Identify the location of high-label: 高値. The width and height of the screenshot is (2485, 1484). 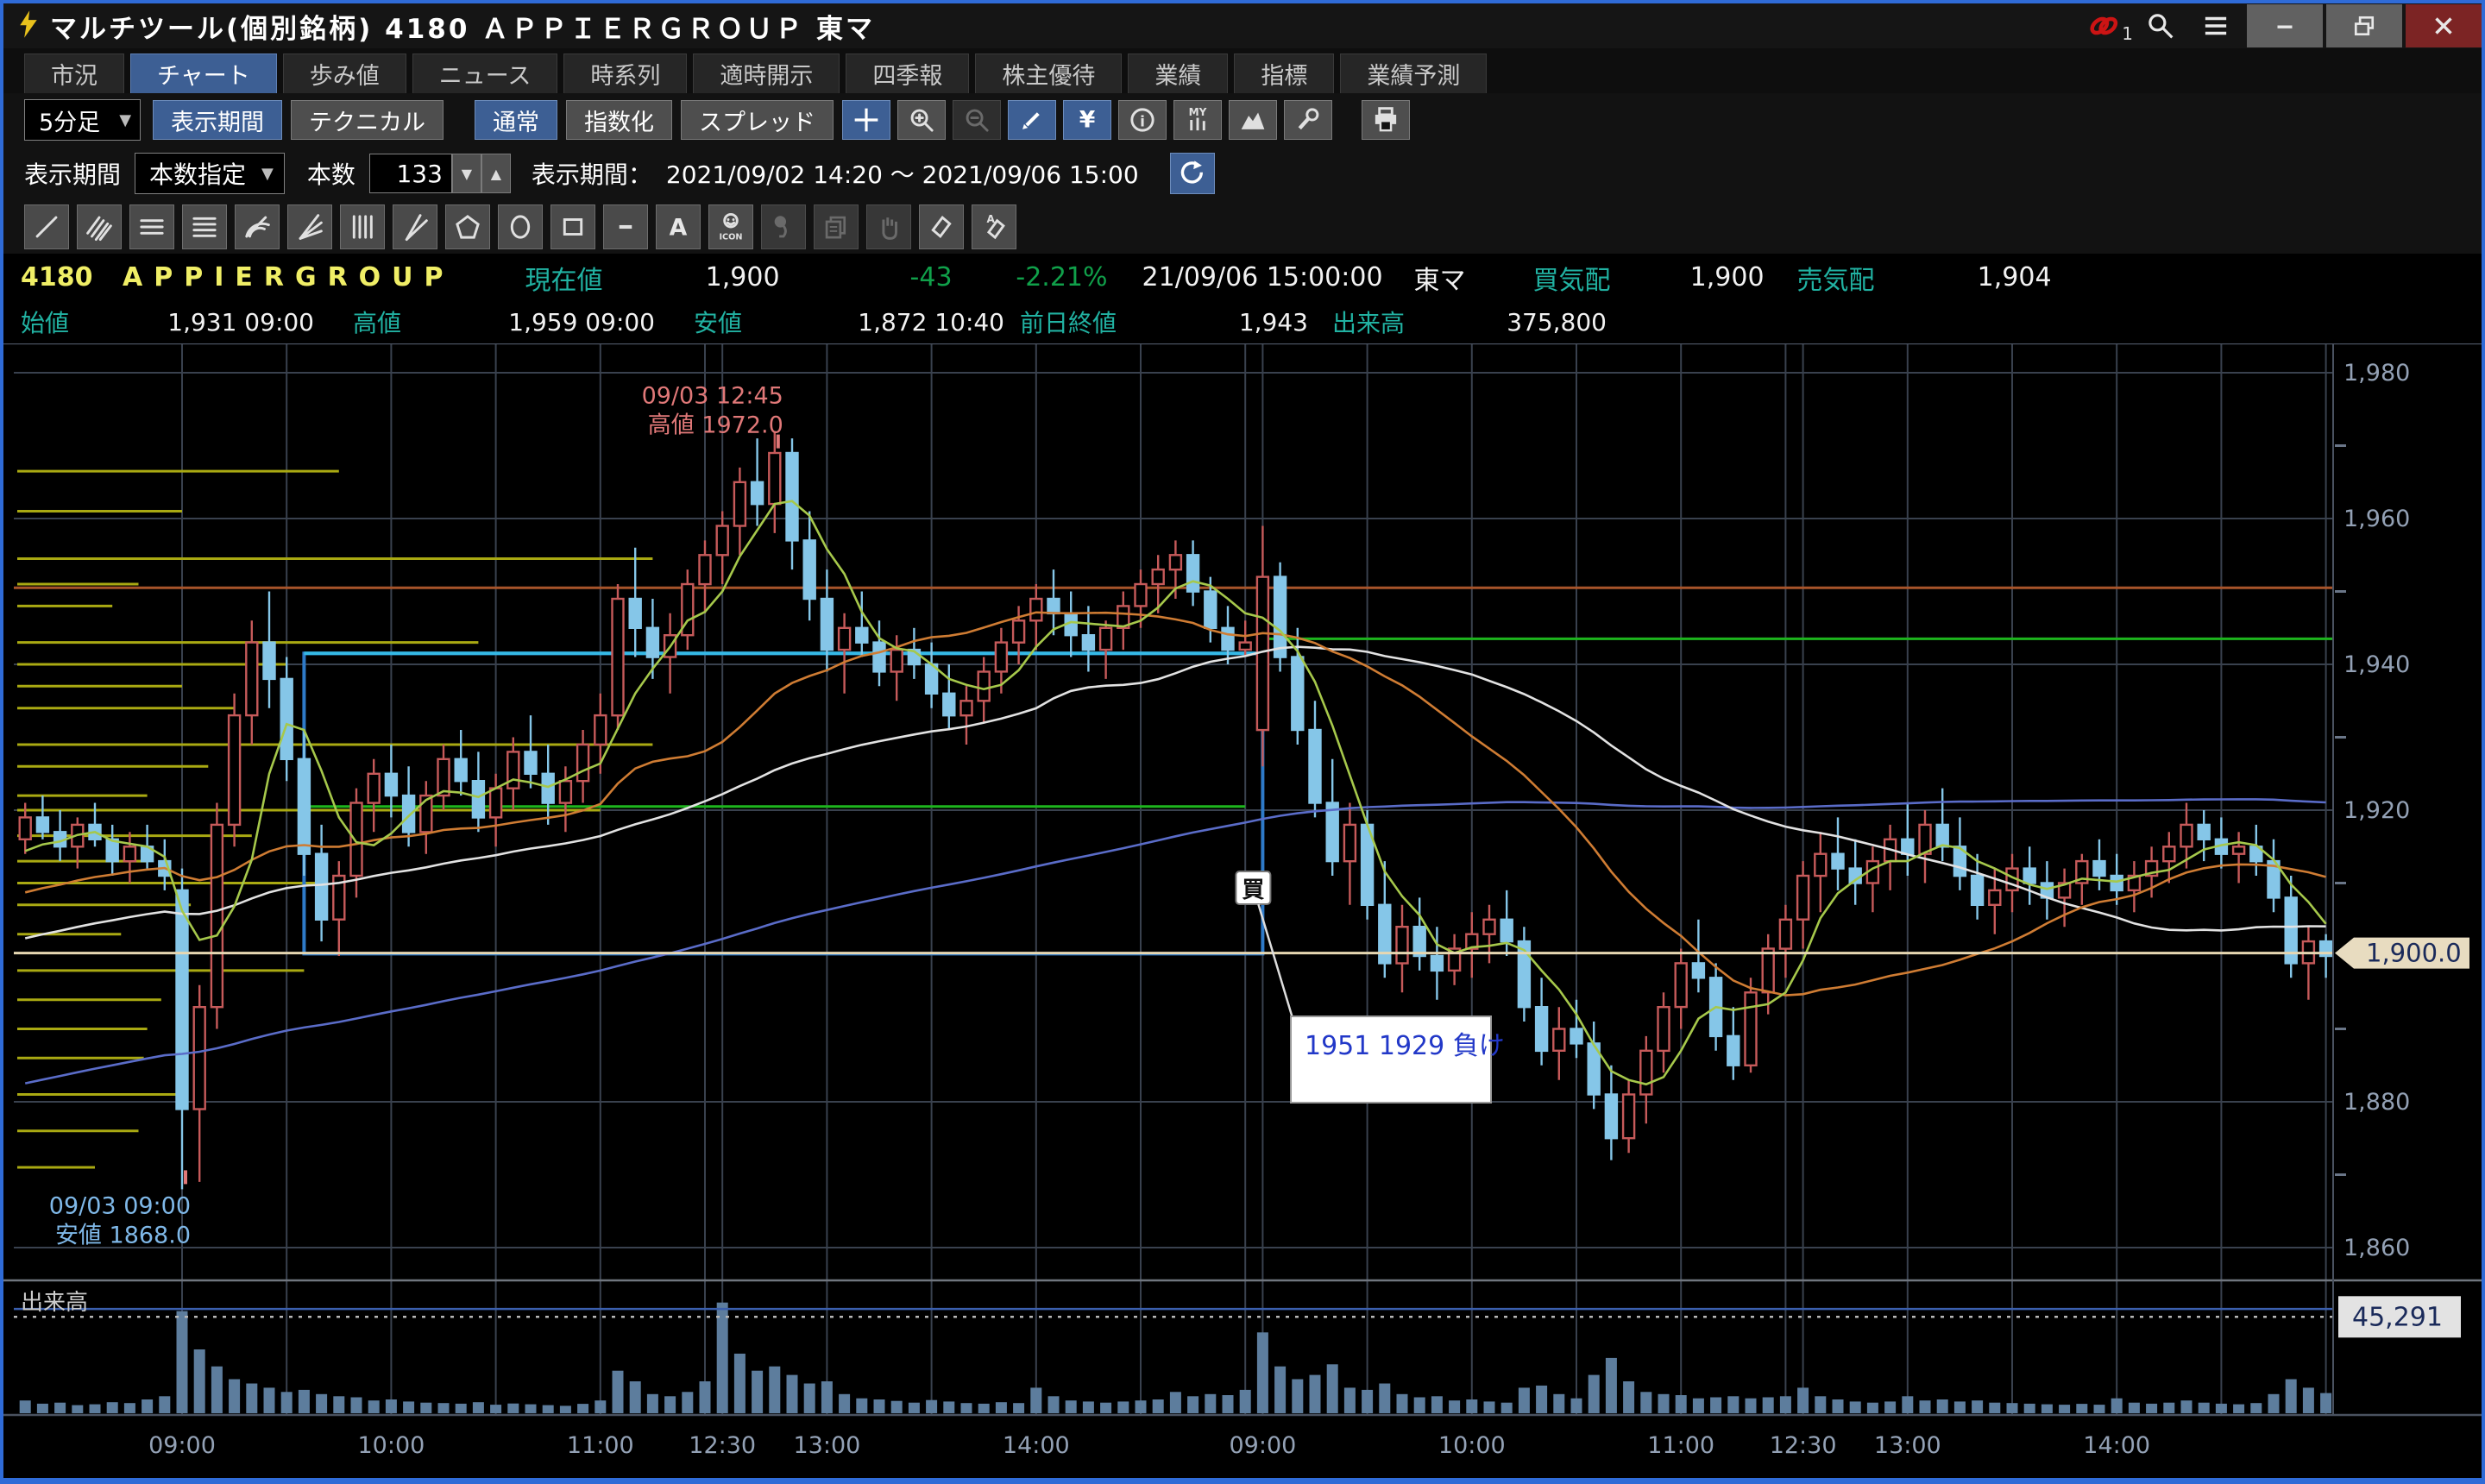
(377, 323).